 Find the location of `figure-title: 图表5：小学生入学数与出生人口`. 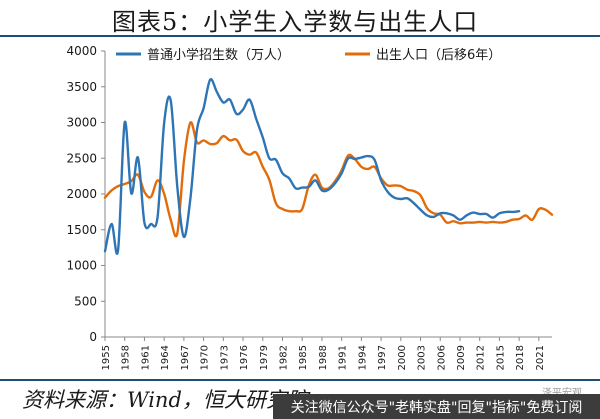

figure-title: 图表5：小学生入学数与出生人口 is located at coordinates (295, 22).